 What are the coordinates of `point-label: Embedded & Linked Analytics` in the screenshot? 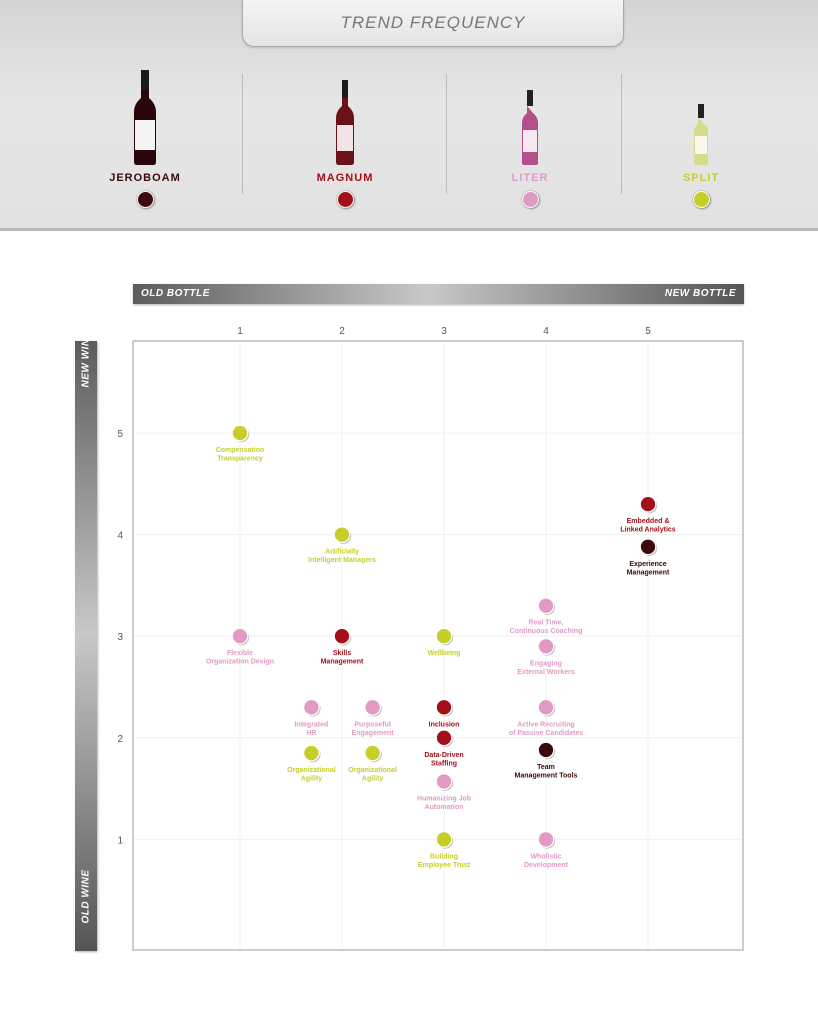 It's located at (647, 526).